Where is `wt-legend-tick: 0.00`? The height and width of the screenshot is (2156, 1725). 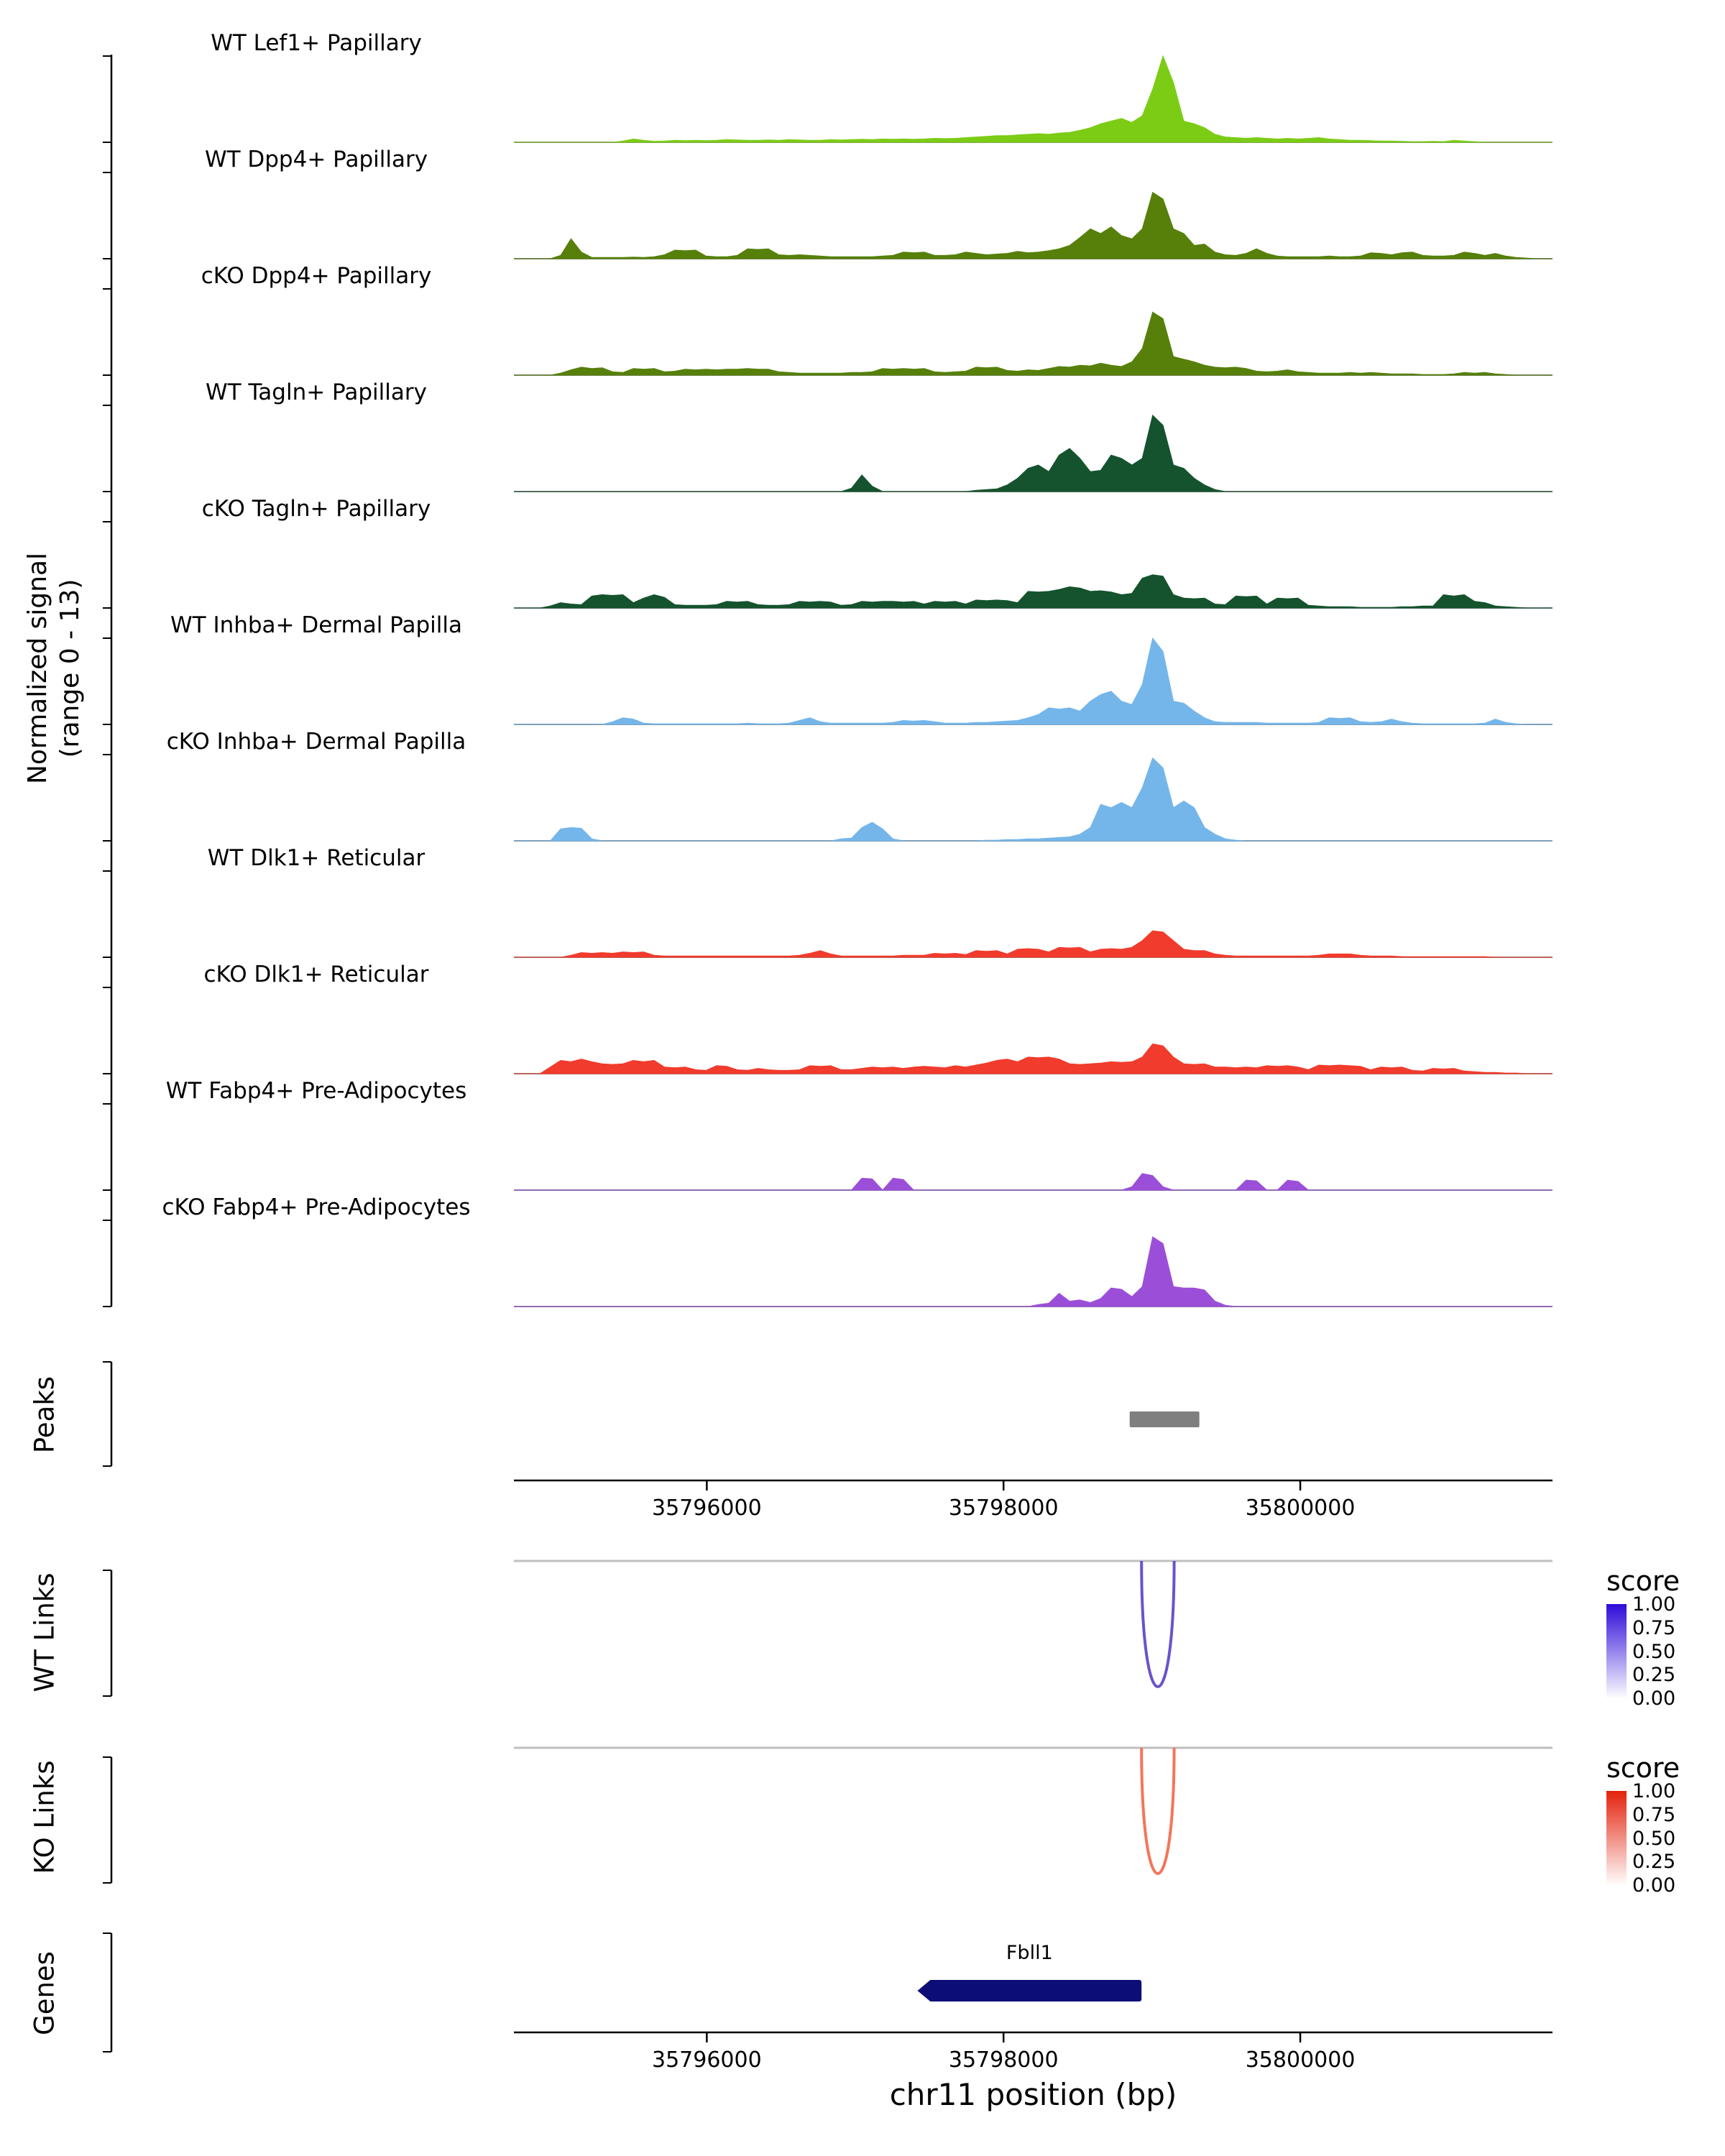 wt-legend-tick: 0.00 is located at coordinates (1654, 1698).